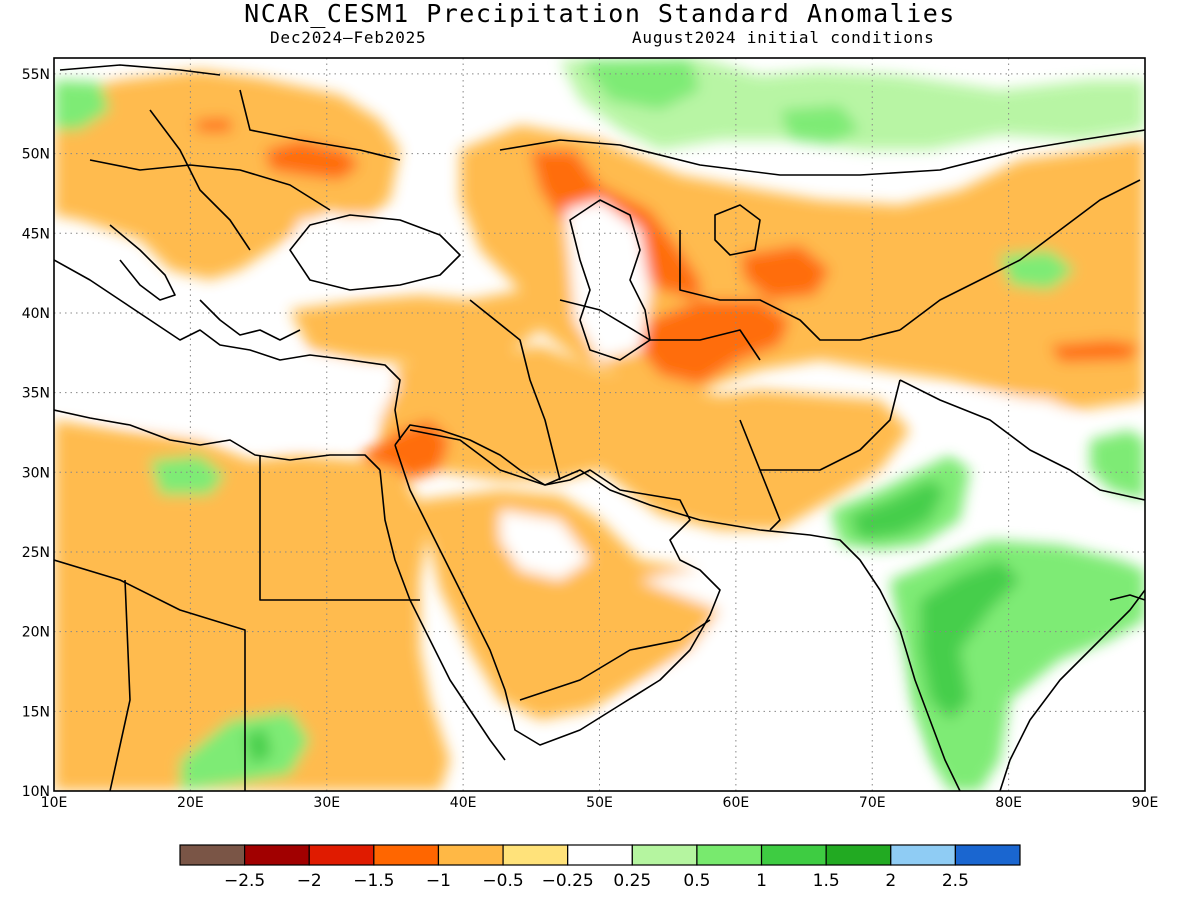 The image size is (1200, 900). Describe the element at coordinates (82, 105) in the screenshot. I see `anomaly-scandinavia-wet` at that location.